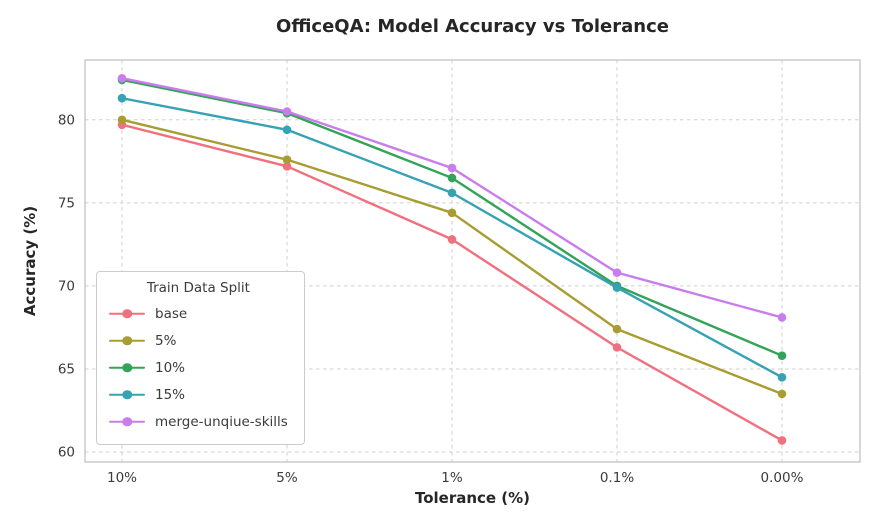 The height and width of the screenshot is (520, 896). What do you see at coordinates (66, 286) in the screenshot?
I see `y-tick-label: 70` at bounding box center [66, 286].